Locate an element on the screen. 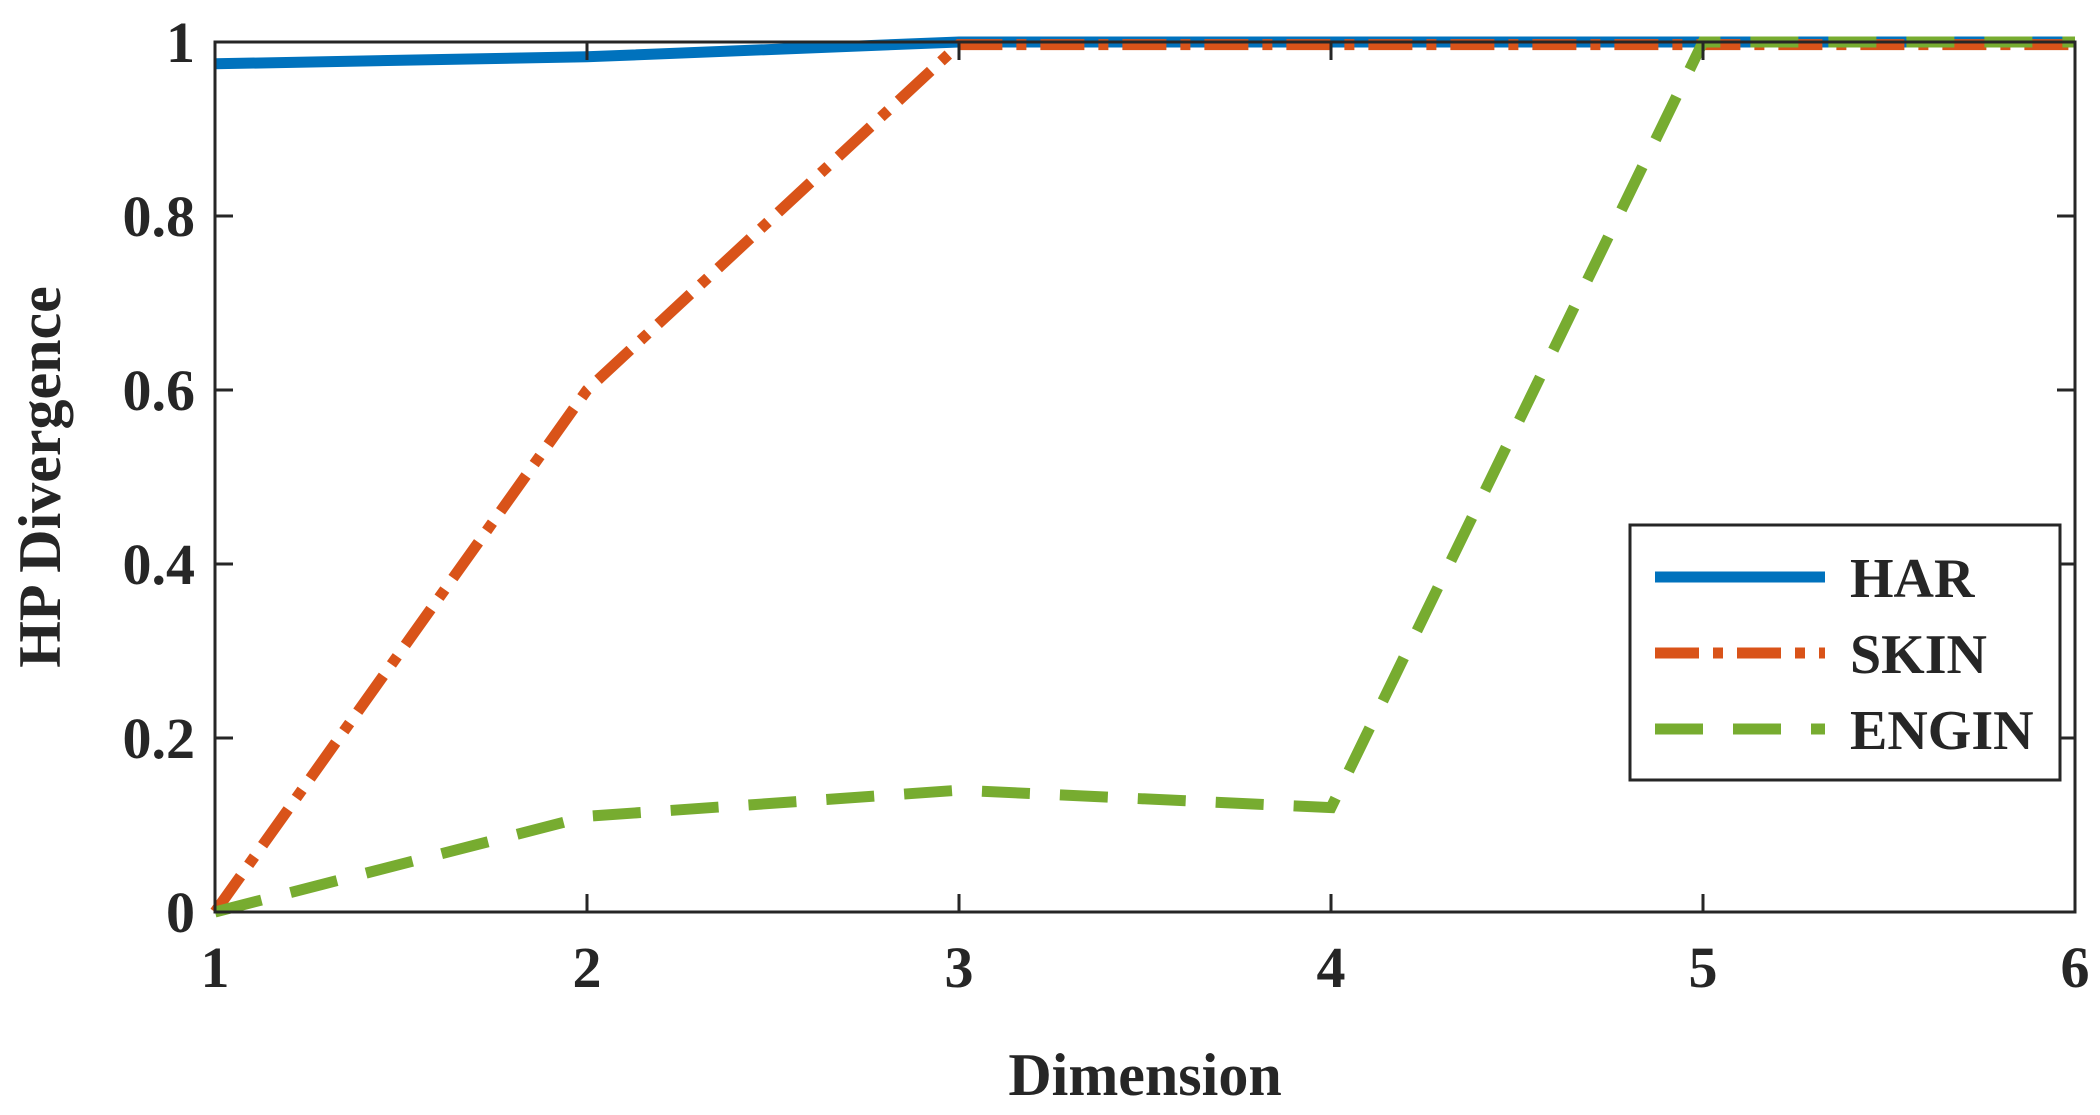  y-tick-label: 0.8 is located at coordinates (159, 216).